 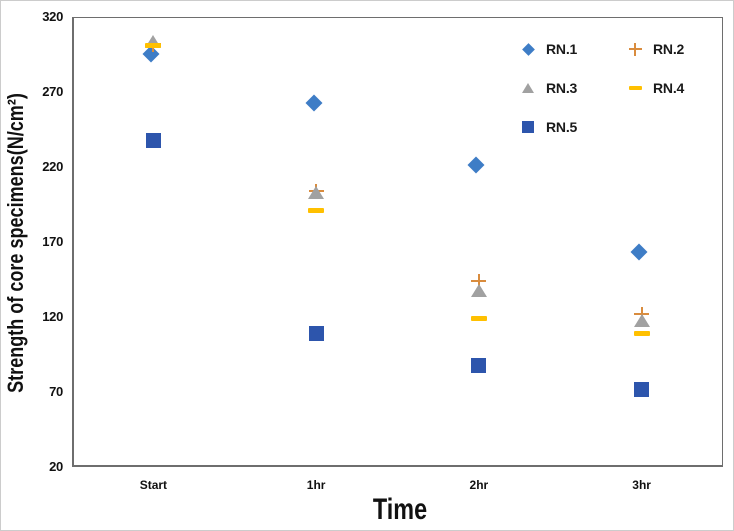 I want to click on y-tick-label-270: 270, so click(x=52, y=91).